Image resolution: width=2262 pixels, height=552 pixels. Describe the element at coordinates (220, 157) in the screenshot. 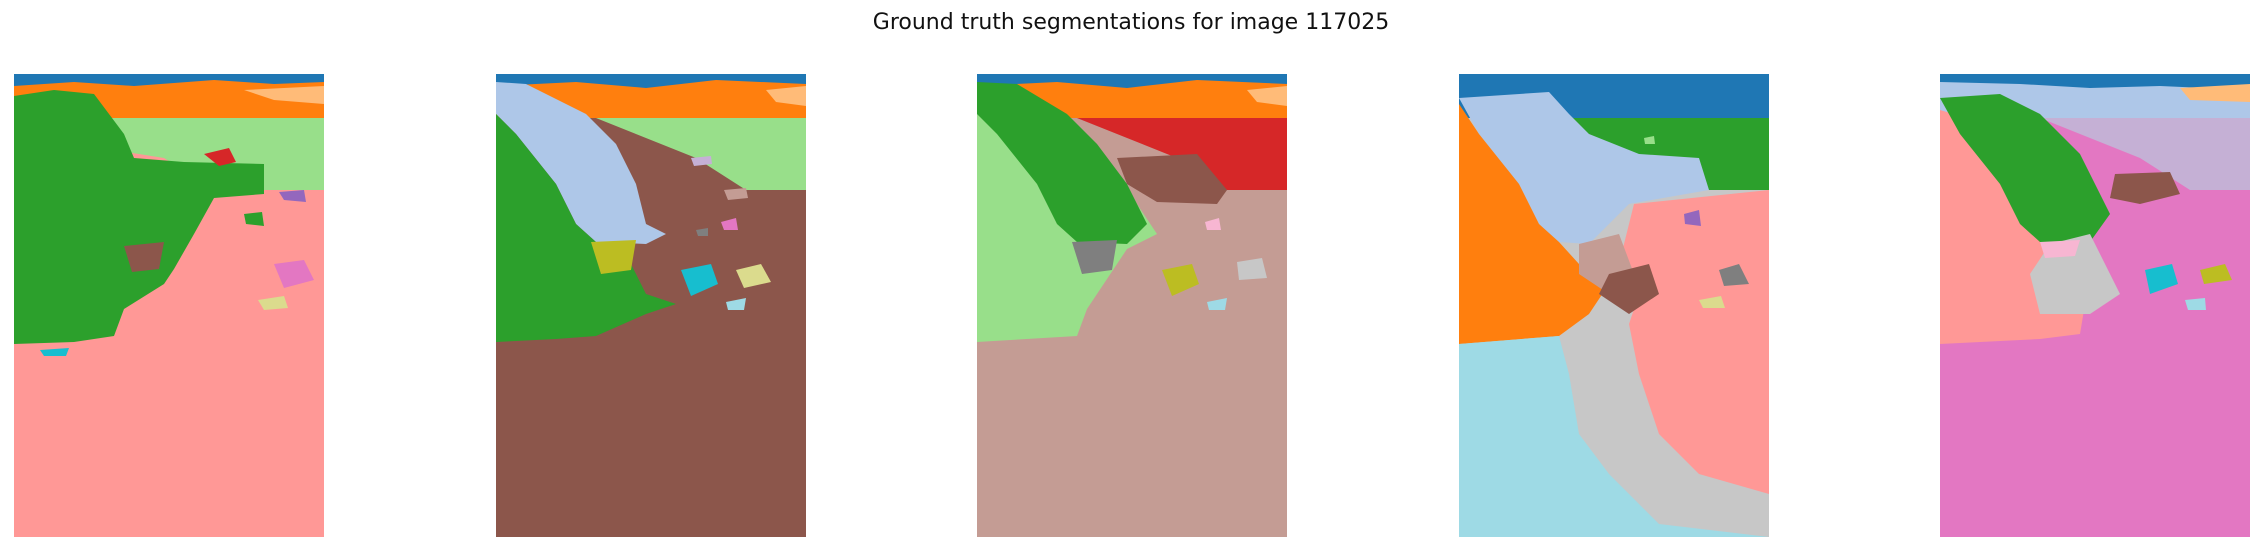

I see `red-patch` at that location.